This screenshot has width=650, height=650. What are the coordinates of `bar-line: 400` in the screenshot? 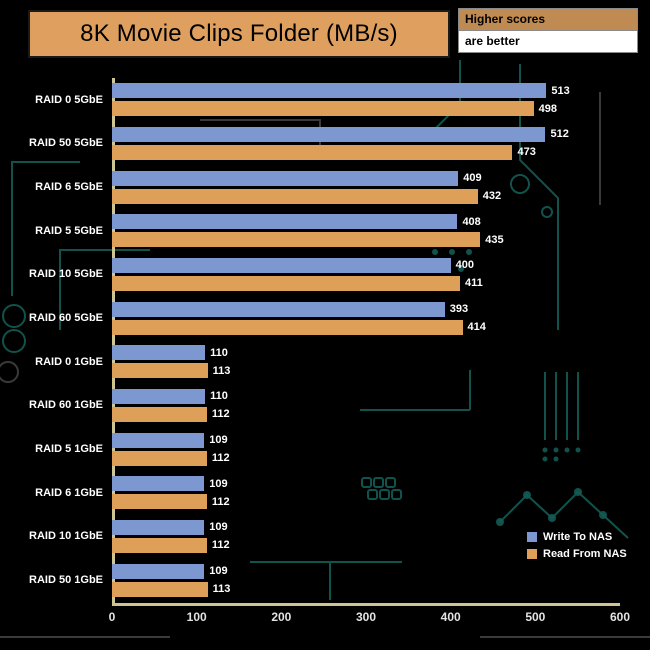 It's located at (366, 265).